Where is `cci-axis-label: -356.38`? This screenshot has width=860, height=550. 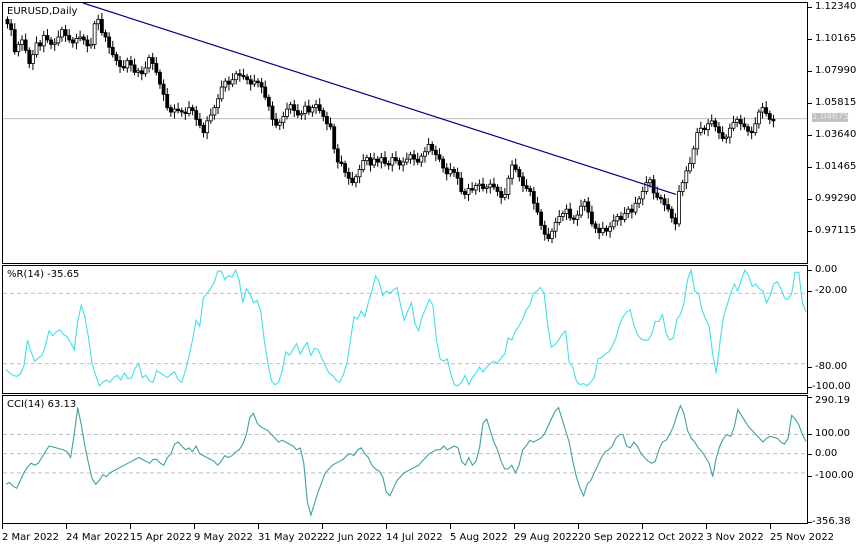
cci-axis-label: -356.38 is located at coordinates (831, 521).